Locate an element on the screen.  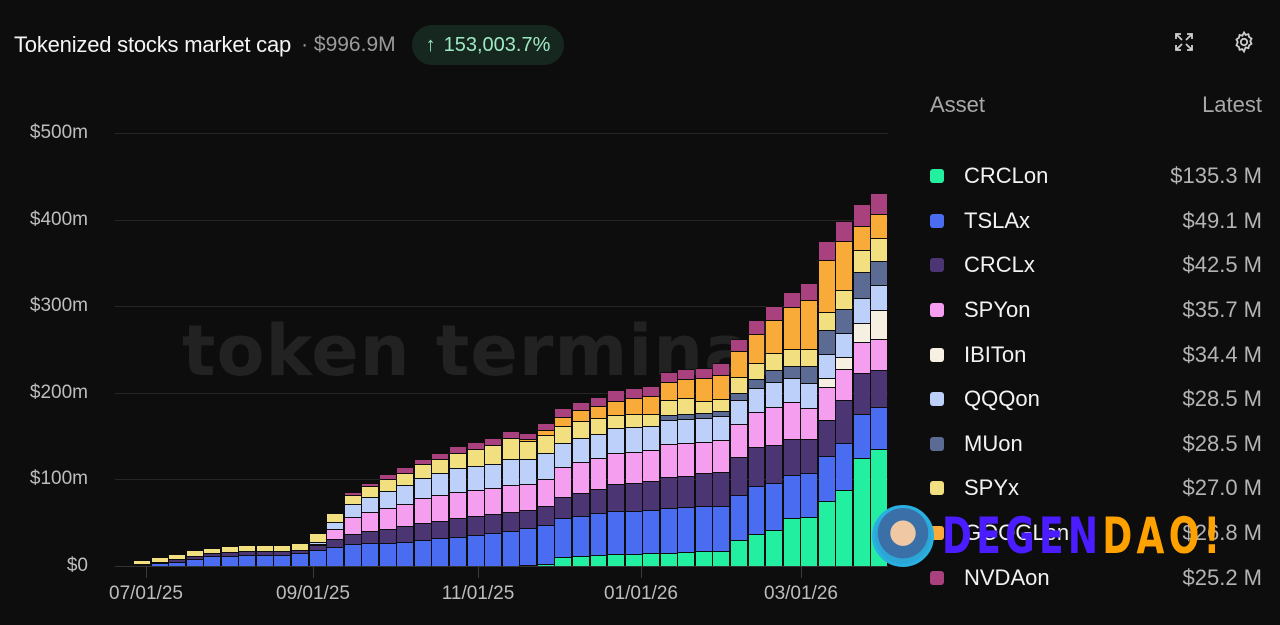
legend-row-crclon: CRCLon $135.3 M is located at coordinates (1096, 176).